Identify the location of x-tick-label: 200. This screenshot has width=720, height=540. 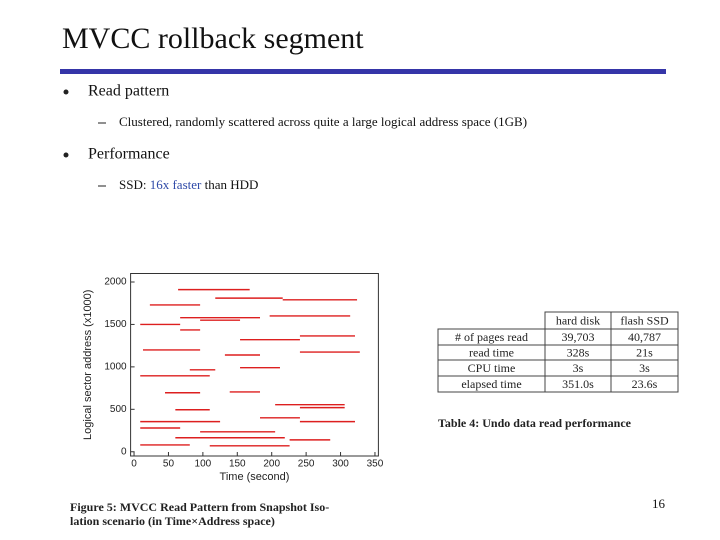
(271, 464).